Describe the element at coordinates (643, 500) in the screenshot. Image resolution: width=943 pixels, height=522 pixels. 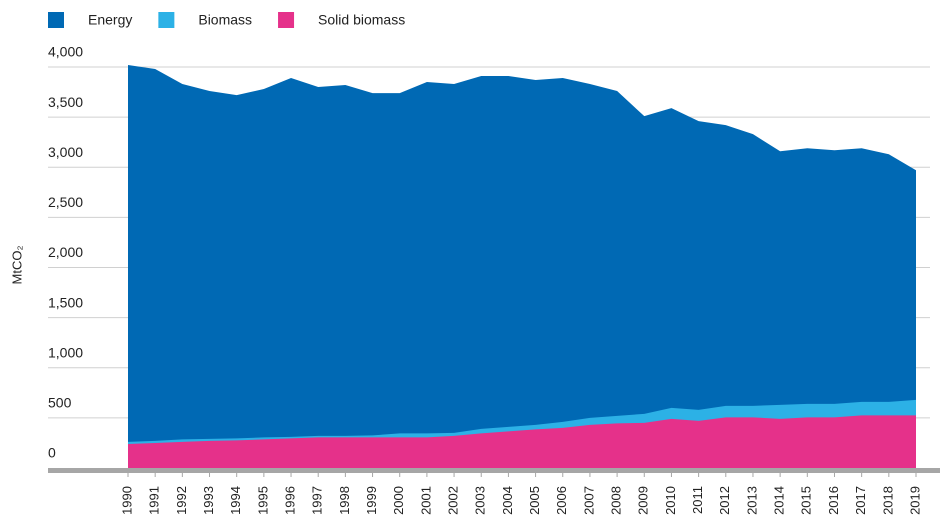
I see `x-tick-label: 2009` at that location.